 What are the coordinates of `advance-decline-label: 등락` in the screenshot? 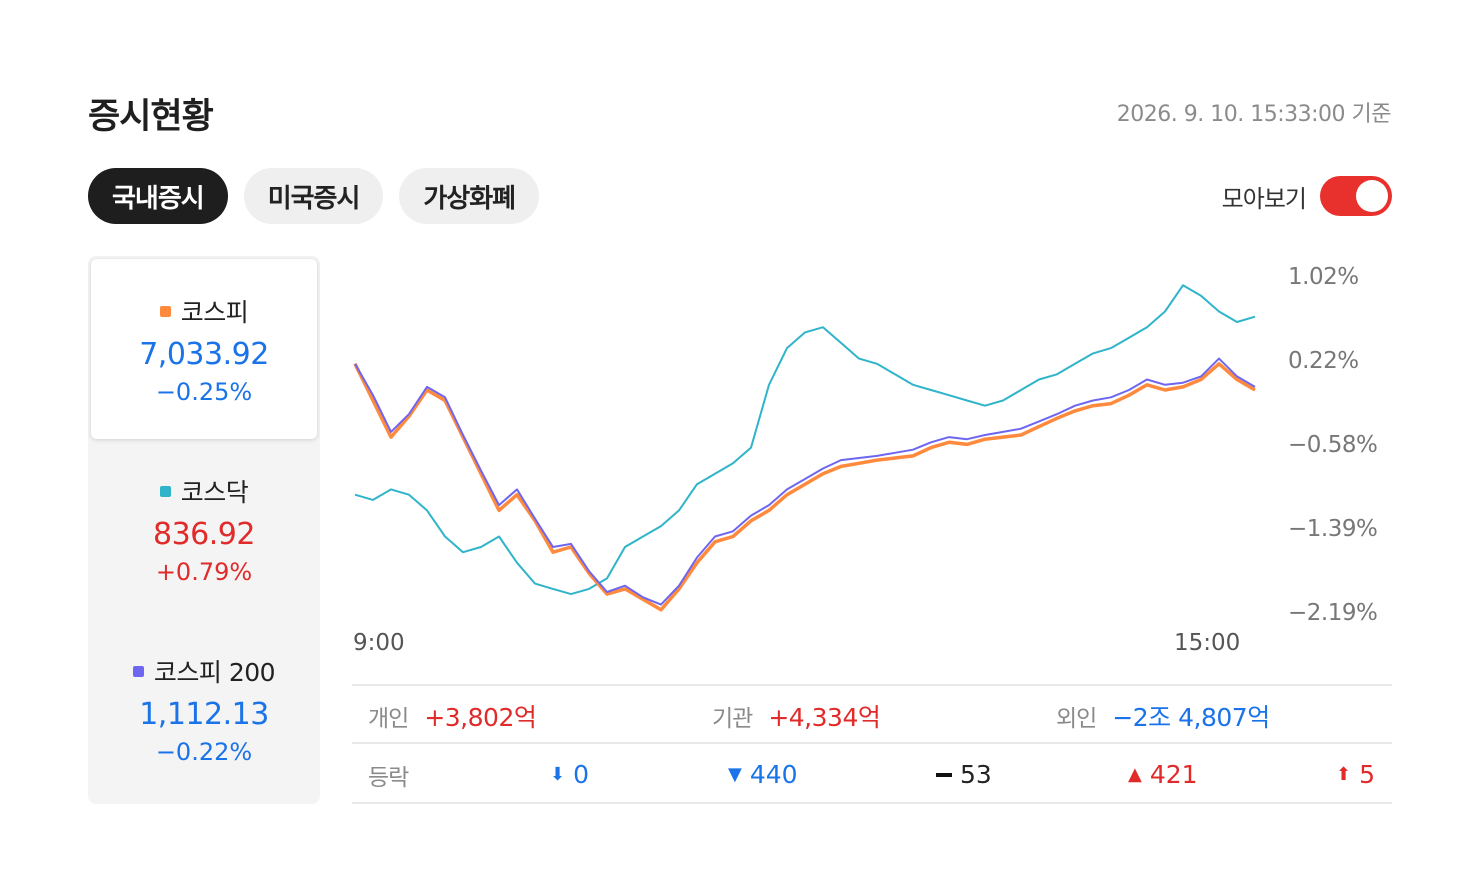 It's located at (388, 778).